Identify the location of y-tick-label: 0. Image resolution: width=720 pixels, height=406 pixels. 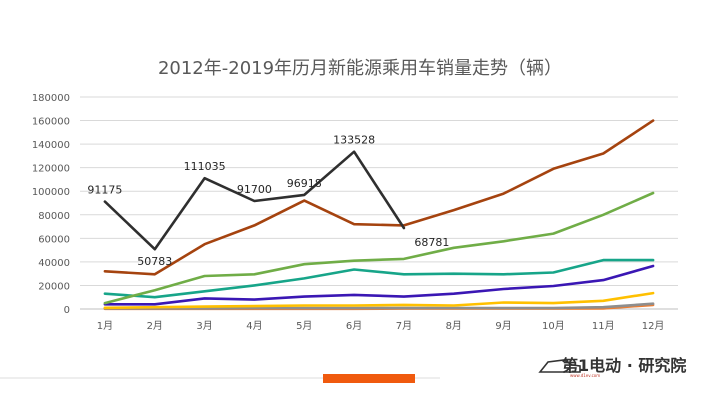
(67, 310).